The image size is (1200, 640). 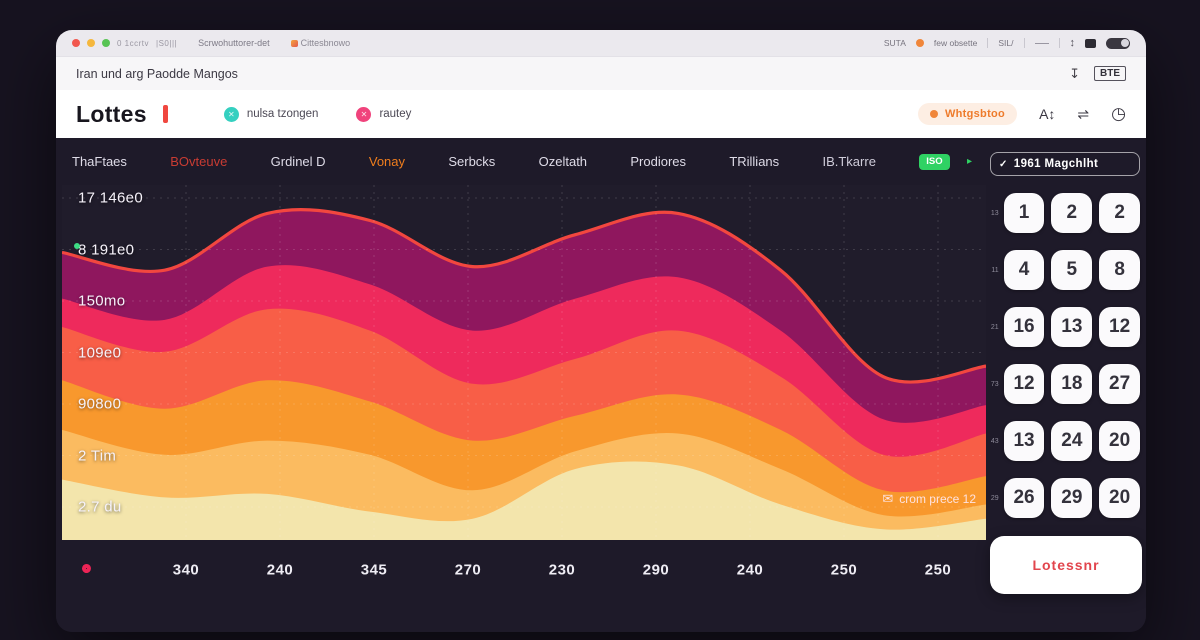 I want to click on layer-cream, so click(x=524, y=500).